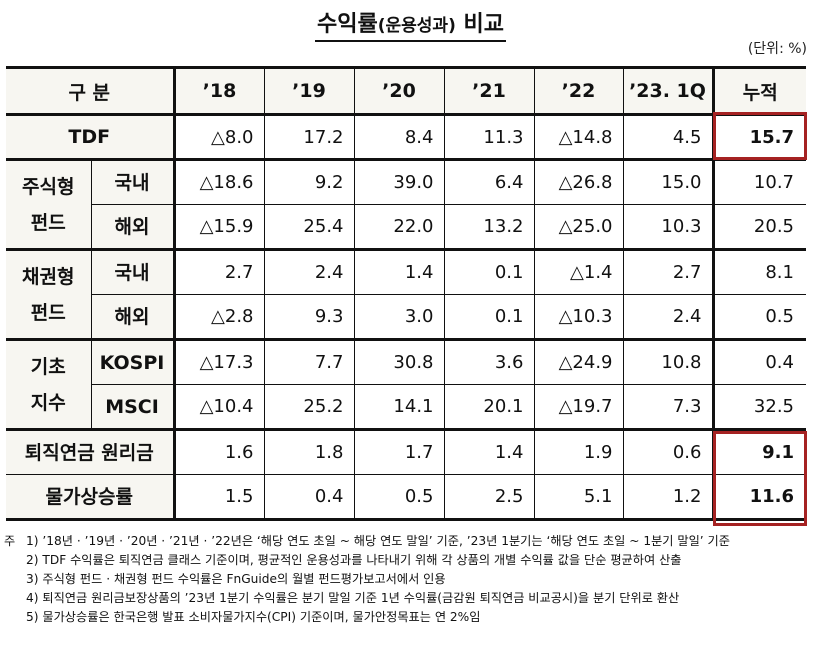 The image size is (821, 647). I want to click on group-label-base-index: 기초 지수, so click(49, 385).